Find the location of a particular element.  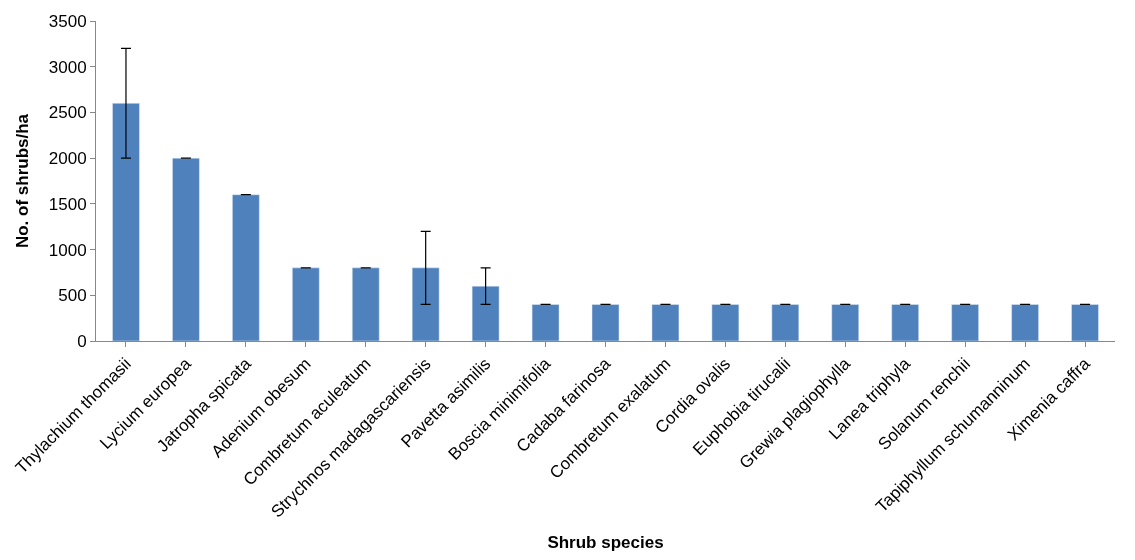

y-tick-label: 3500 is located at coordinates (67, 21).